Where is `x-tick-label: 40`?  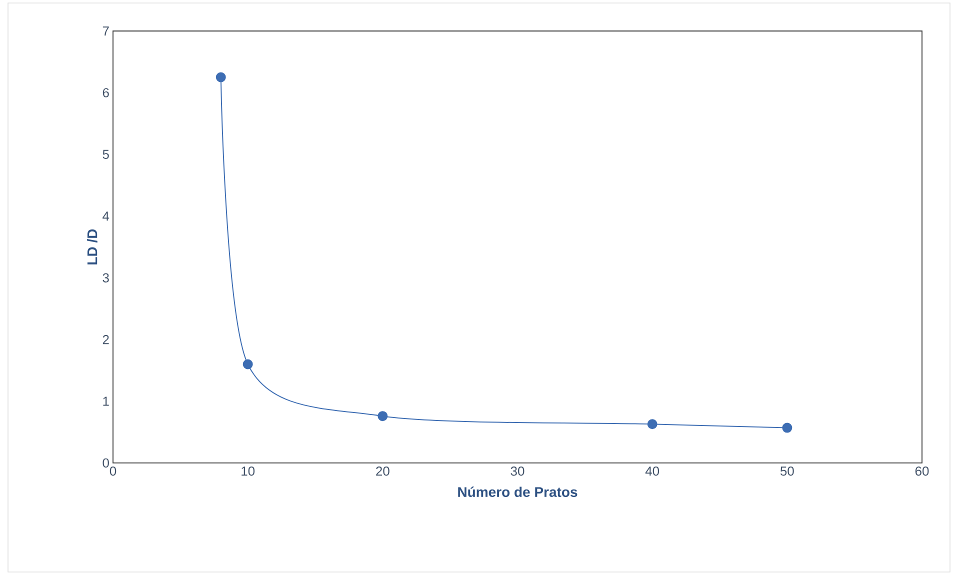
x-tick-label: 40 is located at coordinates (652, 471).